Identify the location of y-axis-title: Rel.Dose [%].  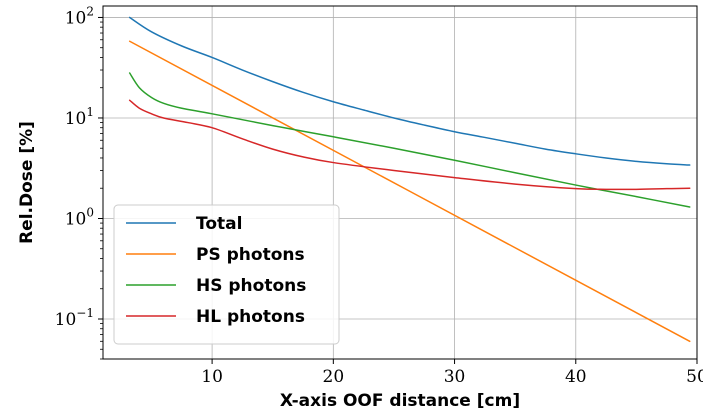
(27, 182).